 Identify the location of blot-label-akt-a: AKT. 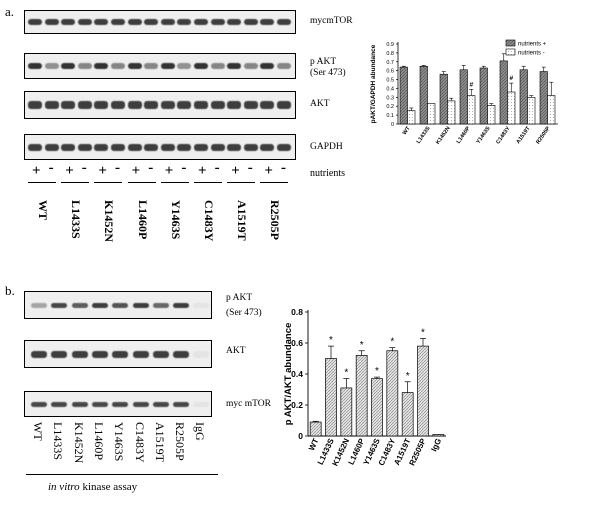
(320, 104).